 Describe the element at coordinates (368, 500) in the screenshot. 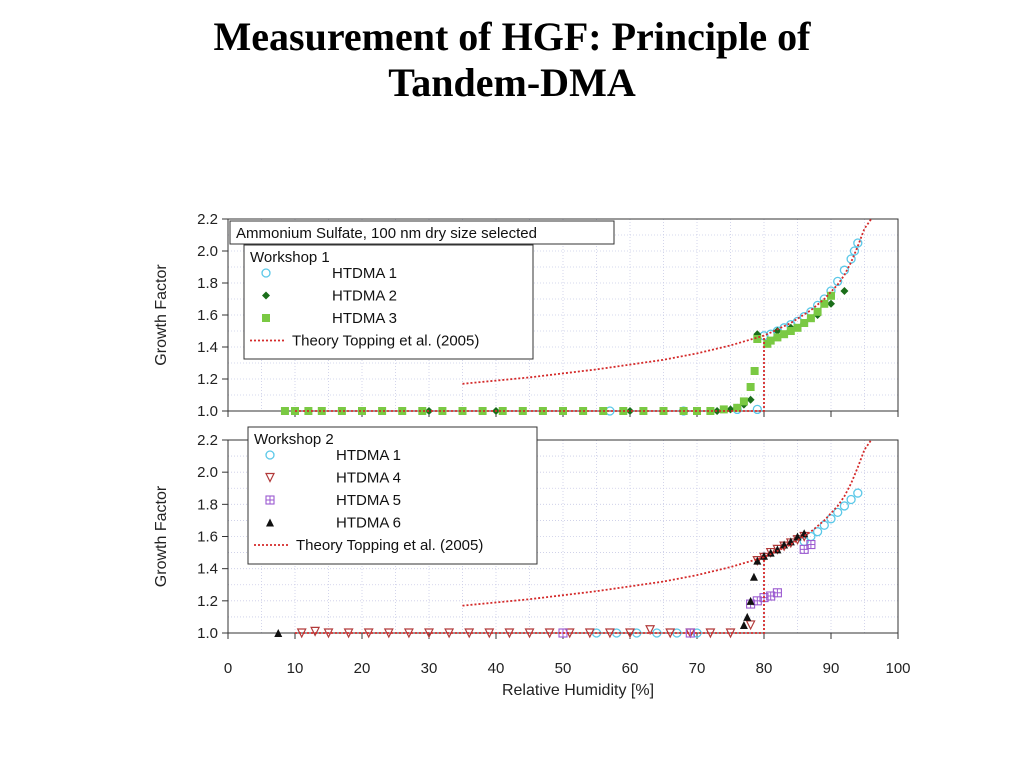

I see `legend-label: HTDMA 5` at that location.